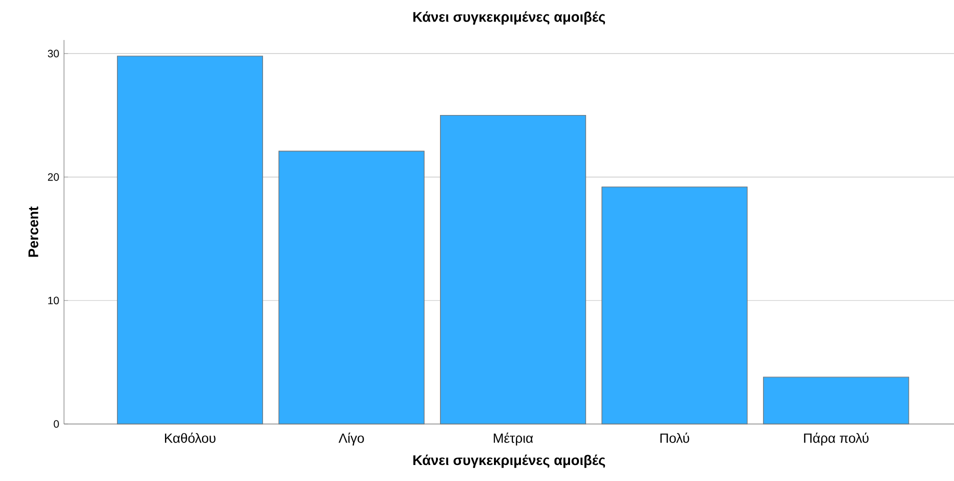 This screenshot has height=481, width=954. Describe the element at coordinates (836, 439) in the screenshot. I see `x-tick-label: Πάρα πολύ` at that location.